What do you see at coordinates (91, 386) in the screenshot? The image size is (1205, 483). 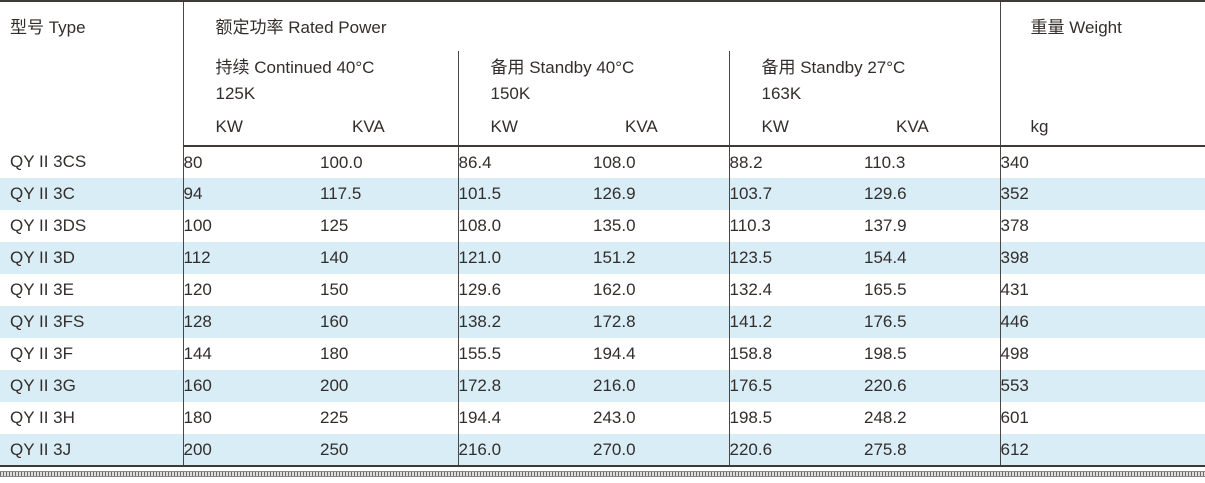 I see `model-cell: QY II 3G` at bounding box center [91, 386].